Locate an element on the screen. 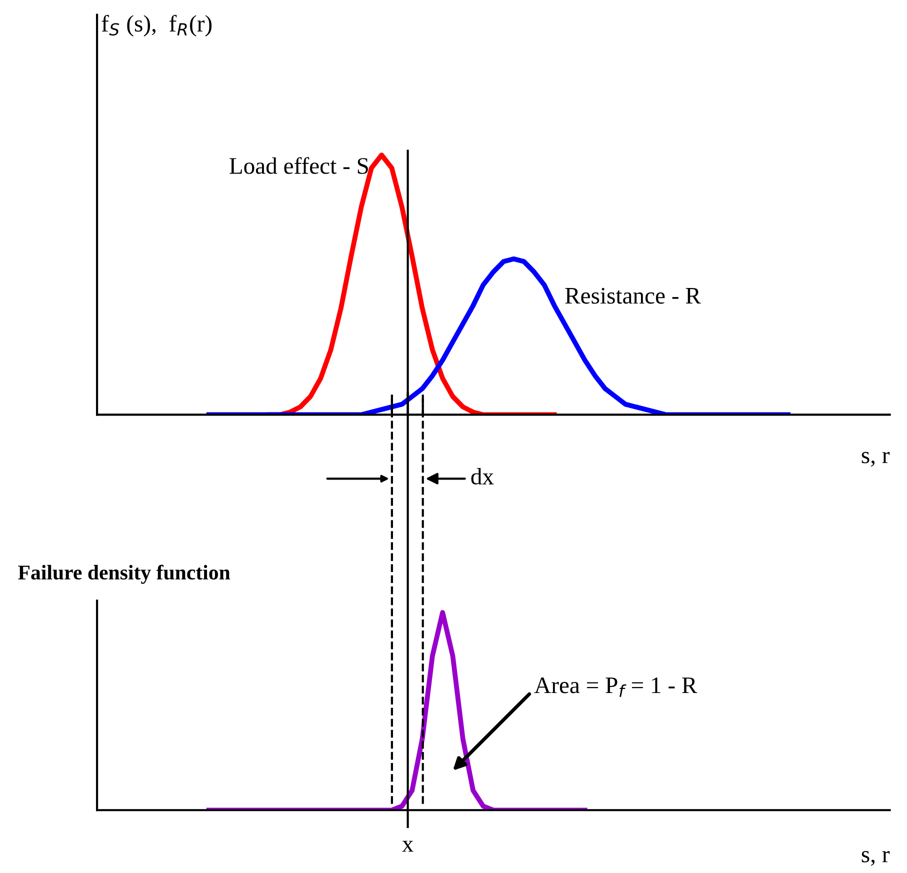  series-label: Load effect - S is located at coordinates (299, 165).